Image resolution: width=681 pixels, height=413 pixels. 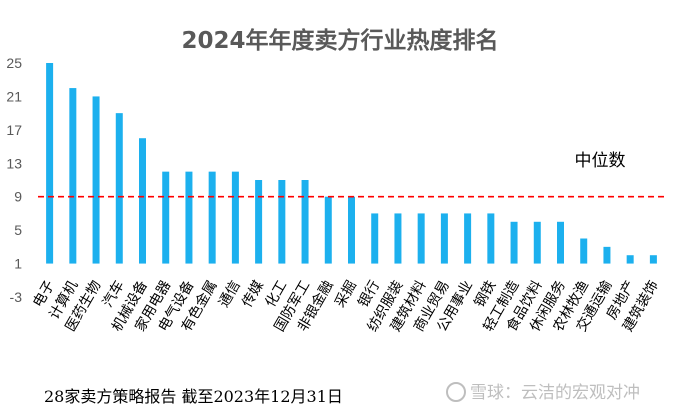 I want to click on watermark-logo, so click(x=456, y=392).